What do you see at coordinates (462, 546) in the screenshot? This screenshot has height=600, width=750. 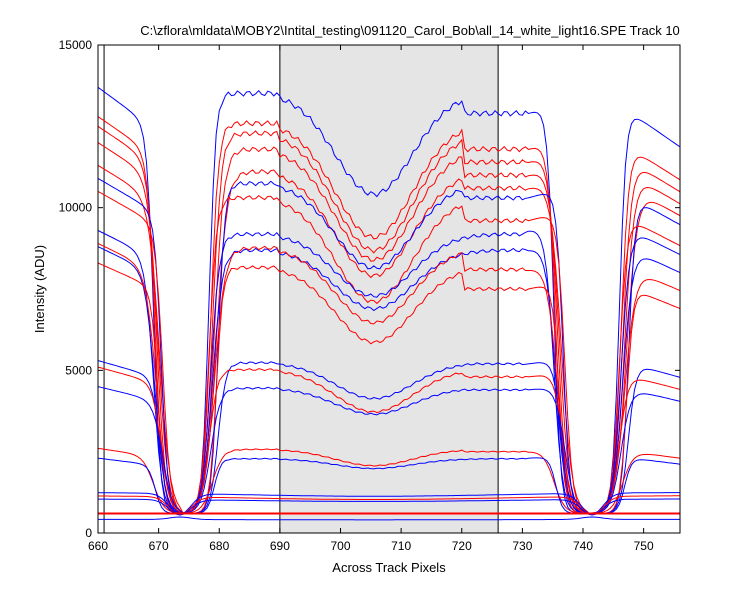 I see `x-tick-label: 720` at bounding box center [462, 546].